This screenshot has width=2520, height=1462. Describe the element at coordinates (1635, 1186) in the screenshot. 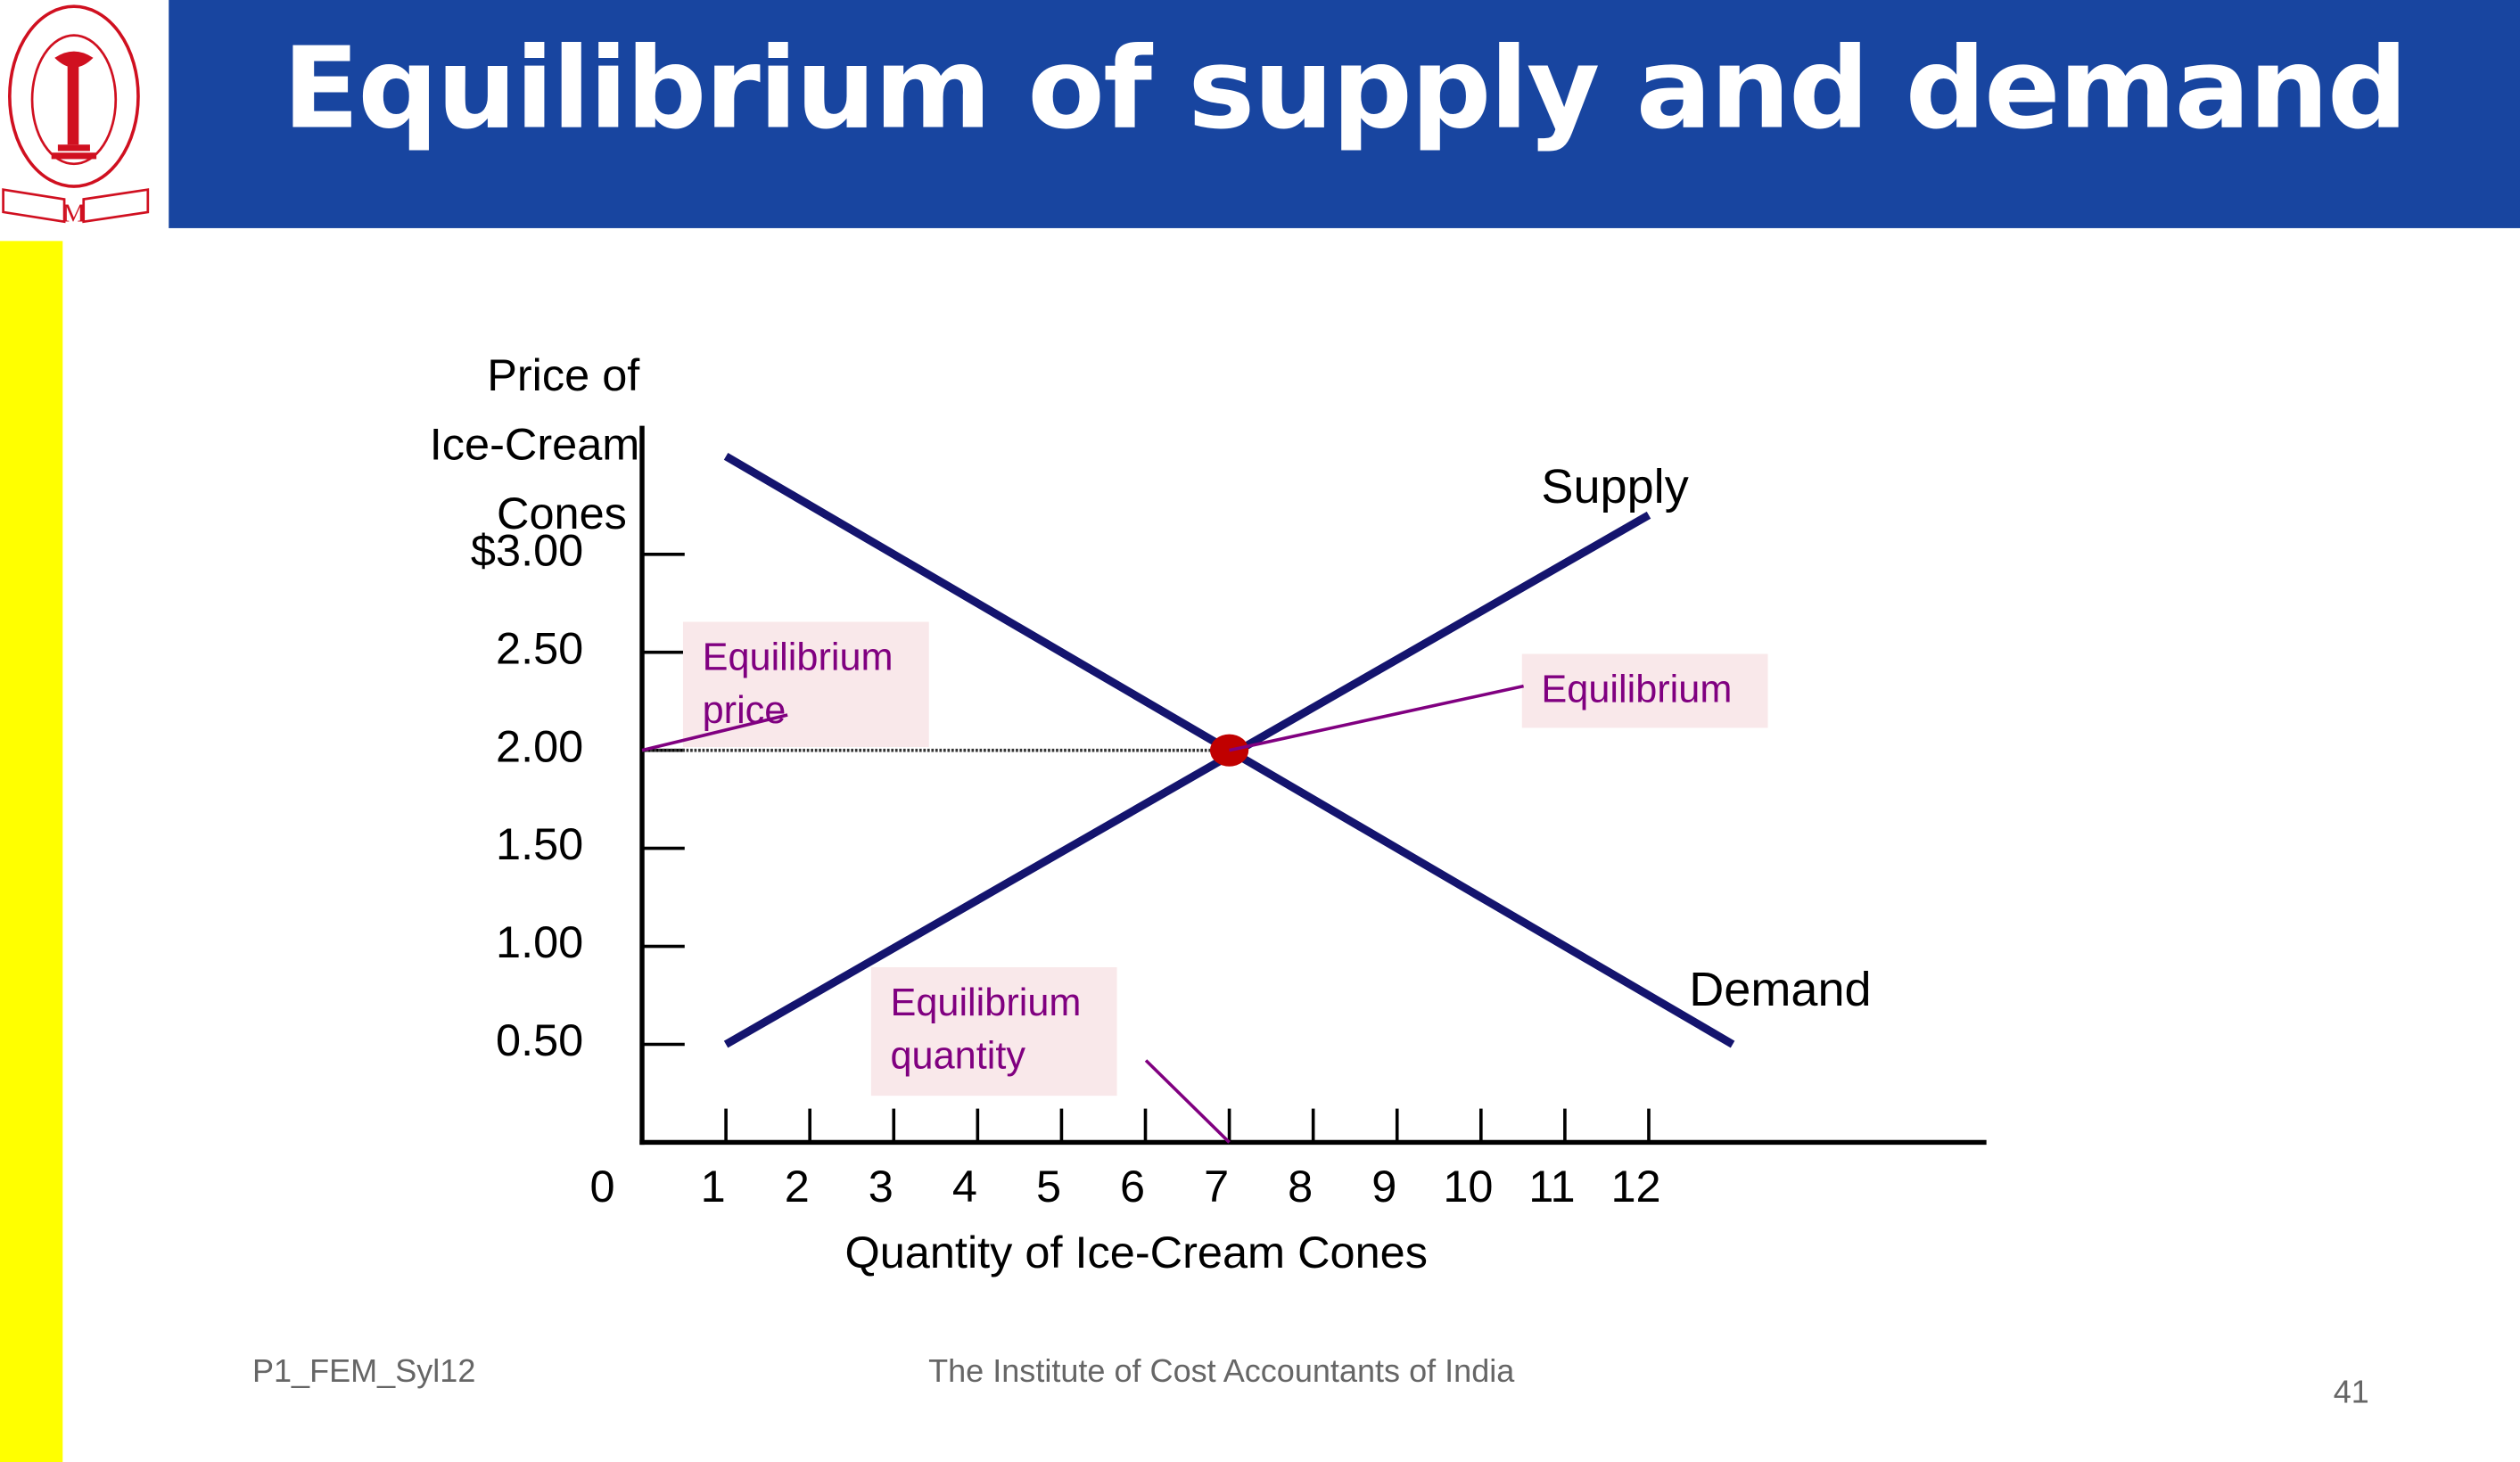

I see `x-tick-label: 12` at that location.